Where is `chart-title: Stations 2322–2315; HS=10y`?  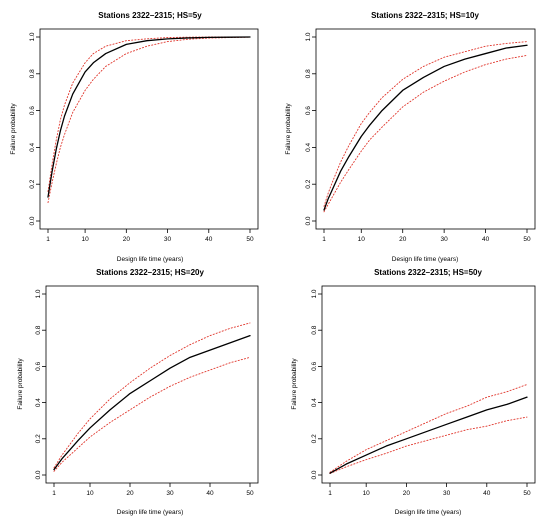 chart-title: Stations 2322–2315; HS=10y is located at coordinates (425, 15).